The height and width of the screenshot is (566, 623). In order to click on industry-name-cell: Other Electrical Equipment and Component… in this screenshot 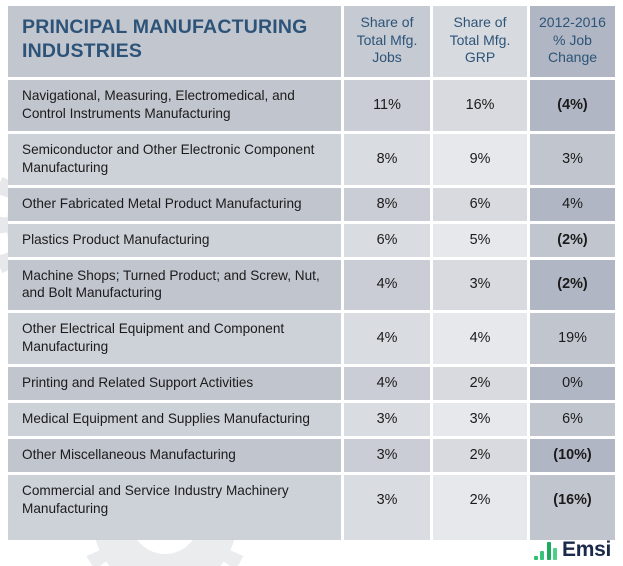, I will do `click(176, 340)`.